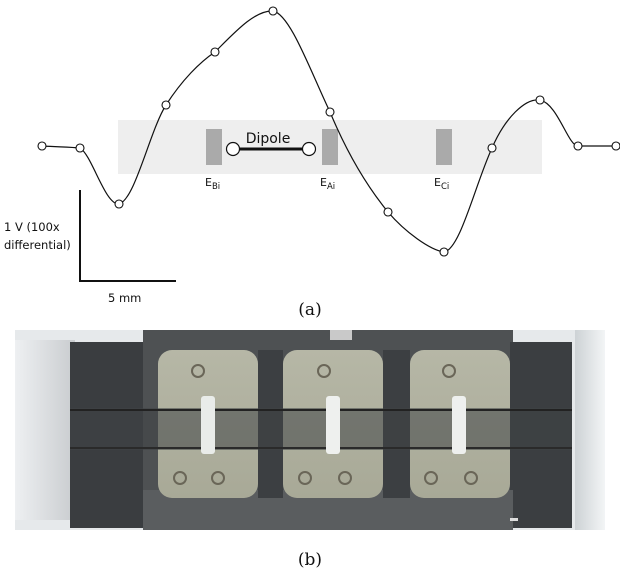 Image resolution: width=620 pixels, height=576 pixels. I want to click on length-scale-label: 5 mm, so click(125, 298).